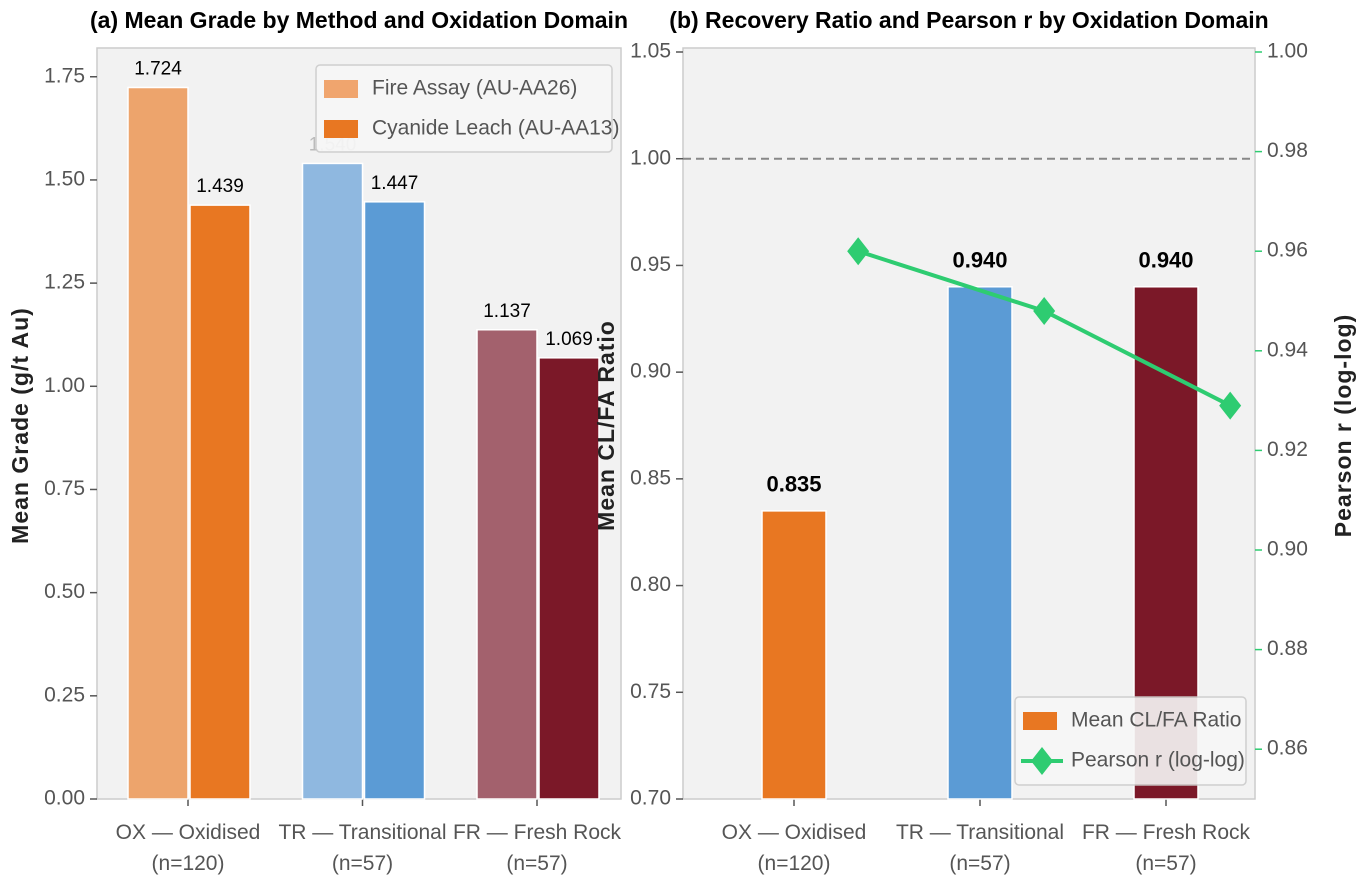 Image resolution: width=1361 pixels, height=880 pixels. Describe the element at coordinates (64, 178) in the screenshot. I see `y-tick-label: 1.50` at that location.